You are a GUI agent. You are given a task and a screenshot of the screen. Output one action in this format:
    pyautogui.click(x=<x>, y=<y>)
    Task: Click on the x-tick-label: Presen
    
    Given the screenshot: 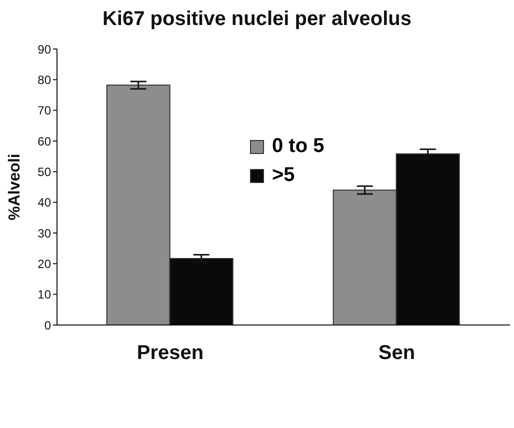 What is the action you would take?
    pyautogui.click(x=170, y=353)
    